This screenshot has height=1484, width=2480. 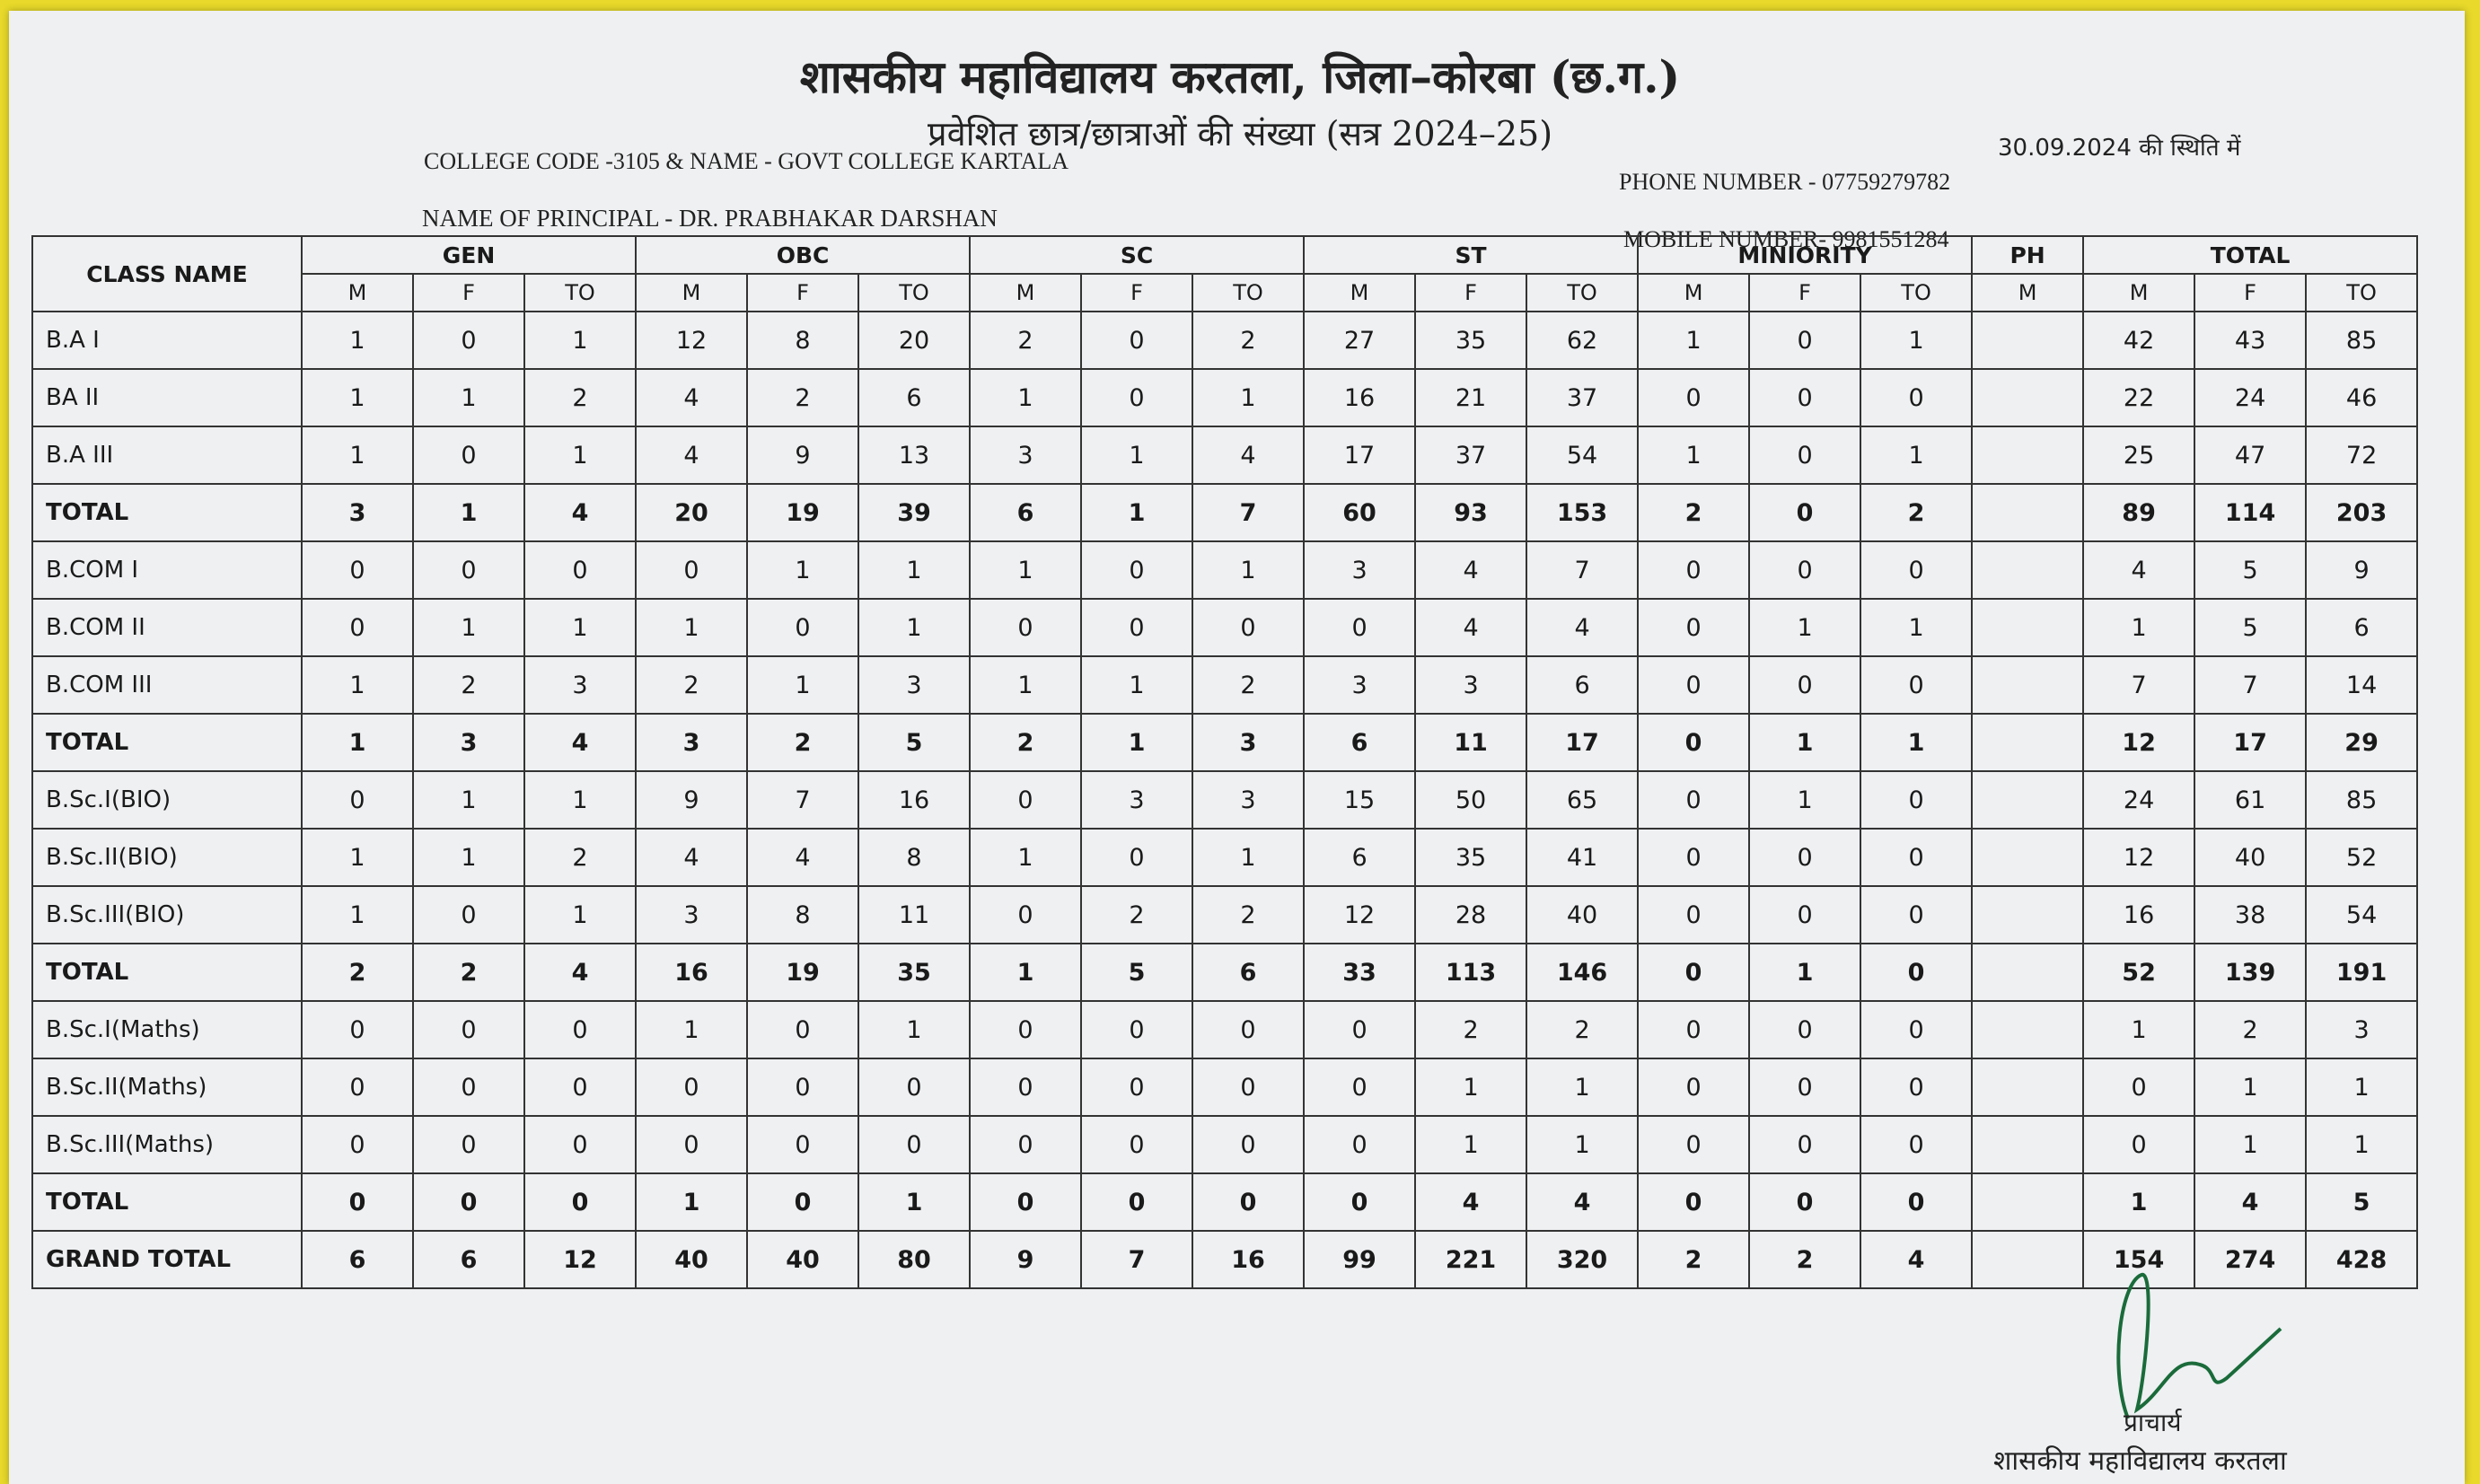 What do you see at coordinates (1225, 455) in the screenshot?
I see `table-row: B.A III 1 0 1 4 9 13 3 1 4 17 37 54 1 0 1 25 47 72` at bounding box center [1225, 455].